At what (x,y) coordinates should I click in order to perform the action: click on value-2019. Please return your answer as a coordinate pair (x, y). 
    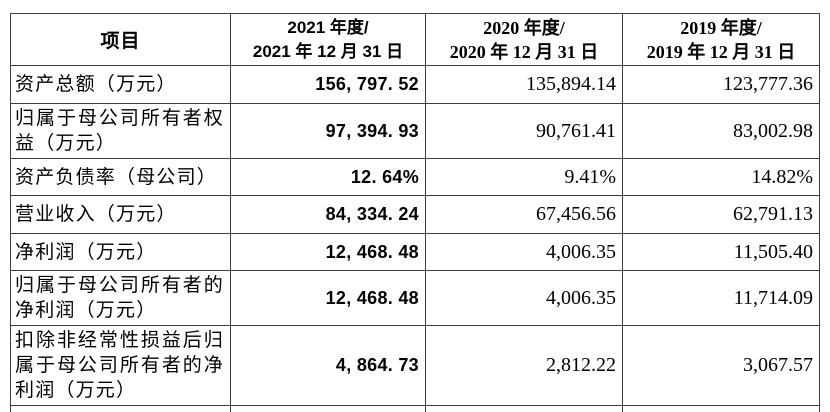
    Looking at the image, I should click on (721, 408).